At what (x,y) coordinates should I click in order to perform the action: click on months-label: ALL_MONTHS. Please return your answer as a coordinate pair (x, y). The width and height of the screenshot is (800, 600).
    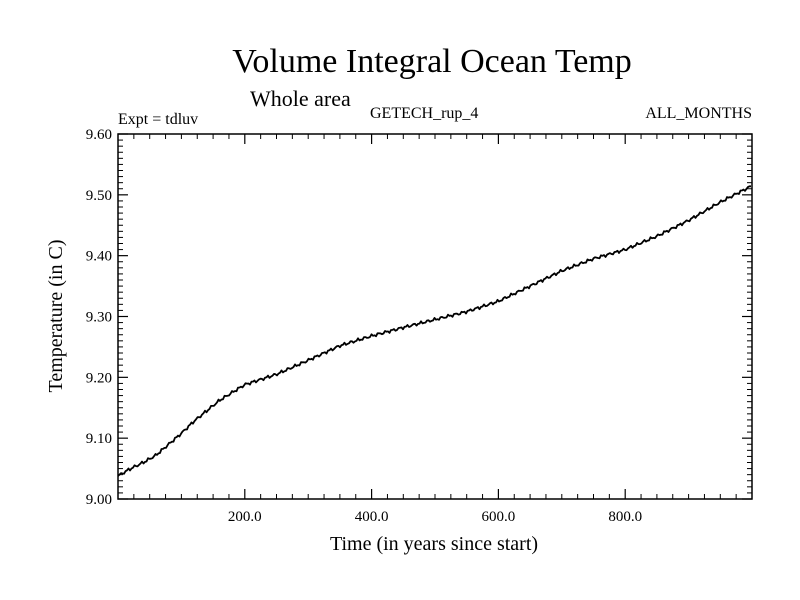
    Looking at the image, I should click on (698, 113).